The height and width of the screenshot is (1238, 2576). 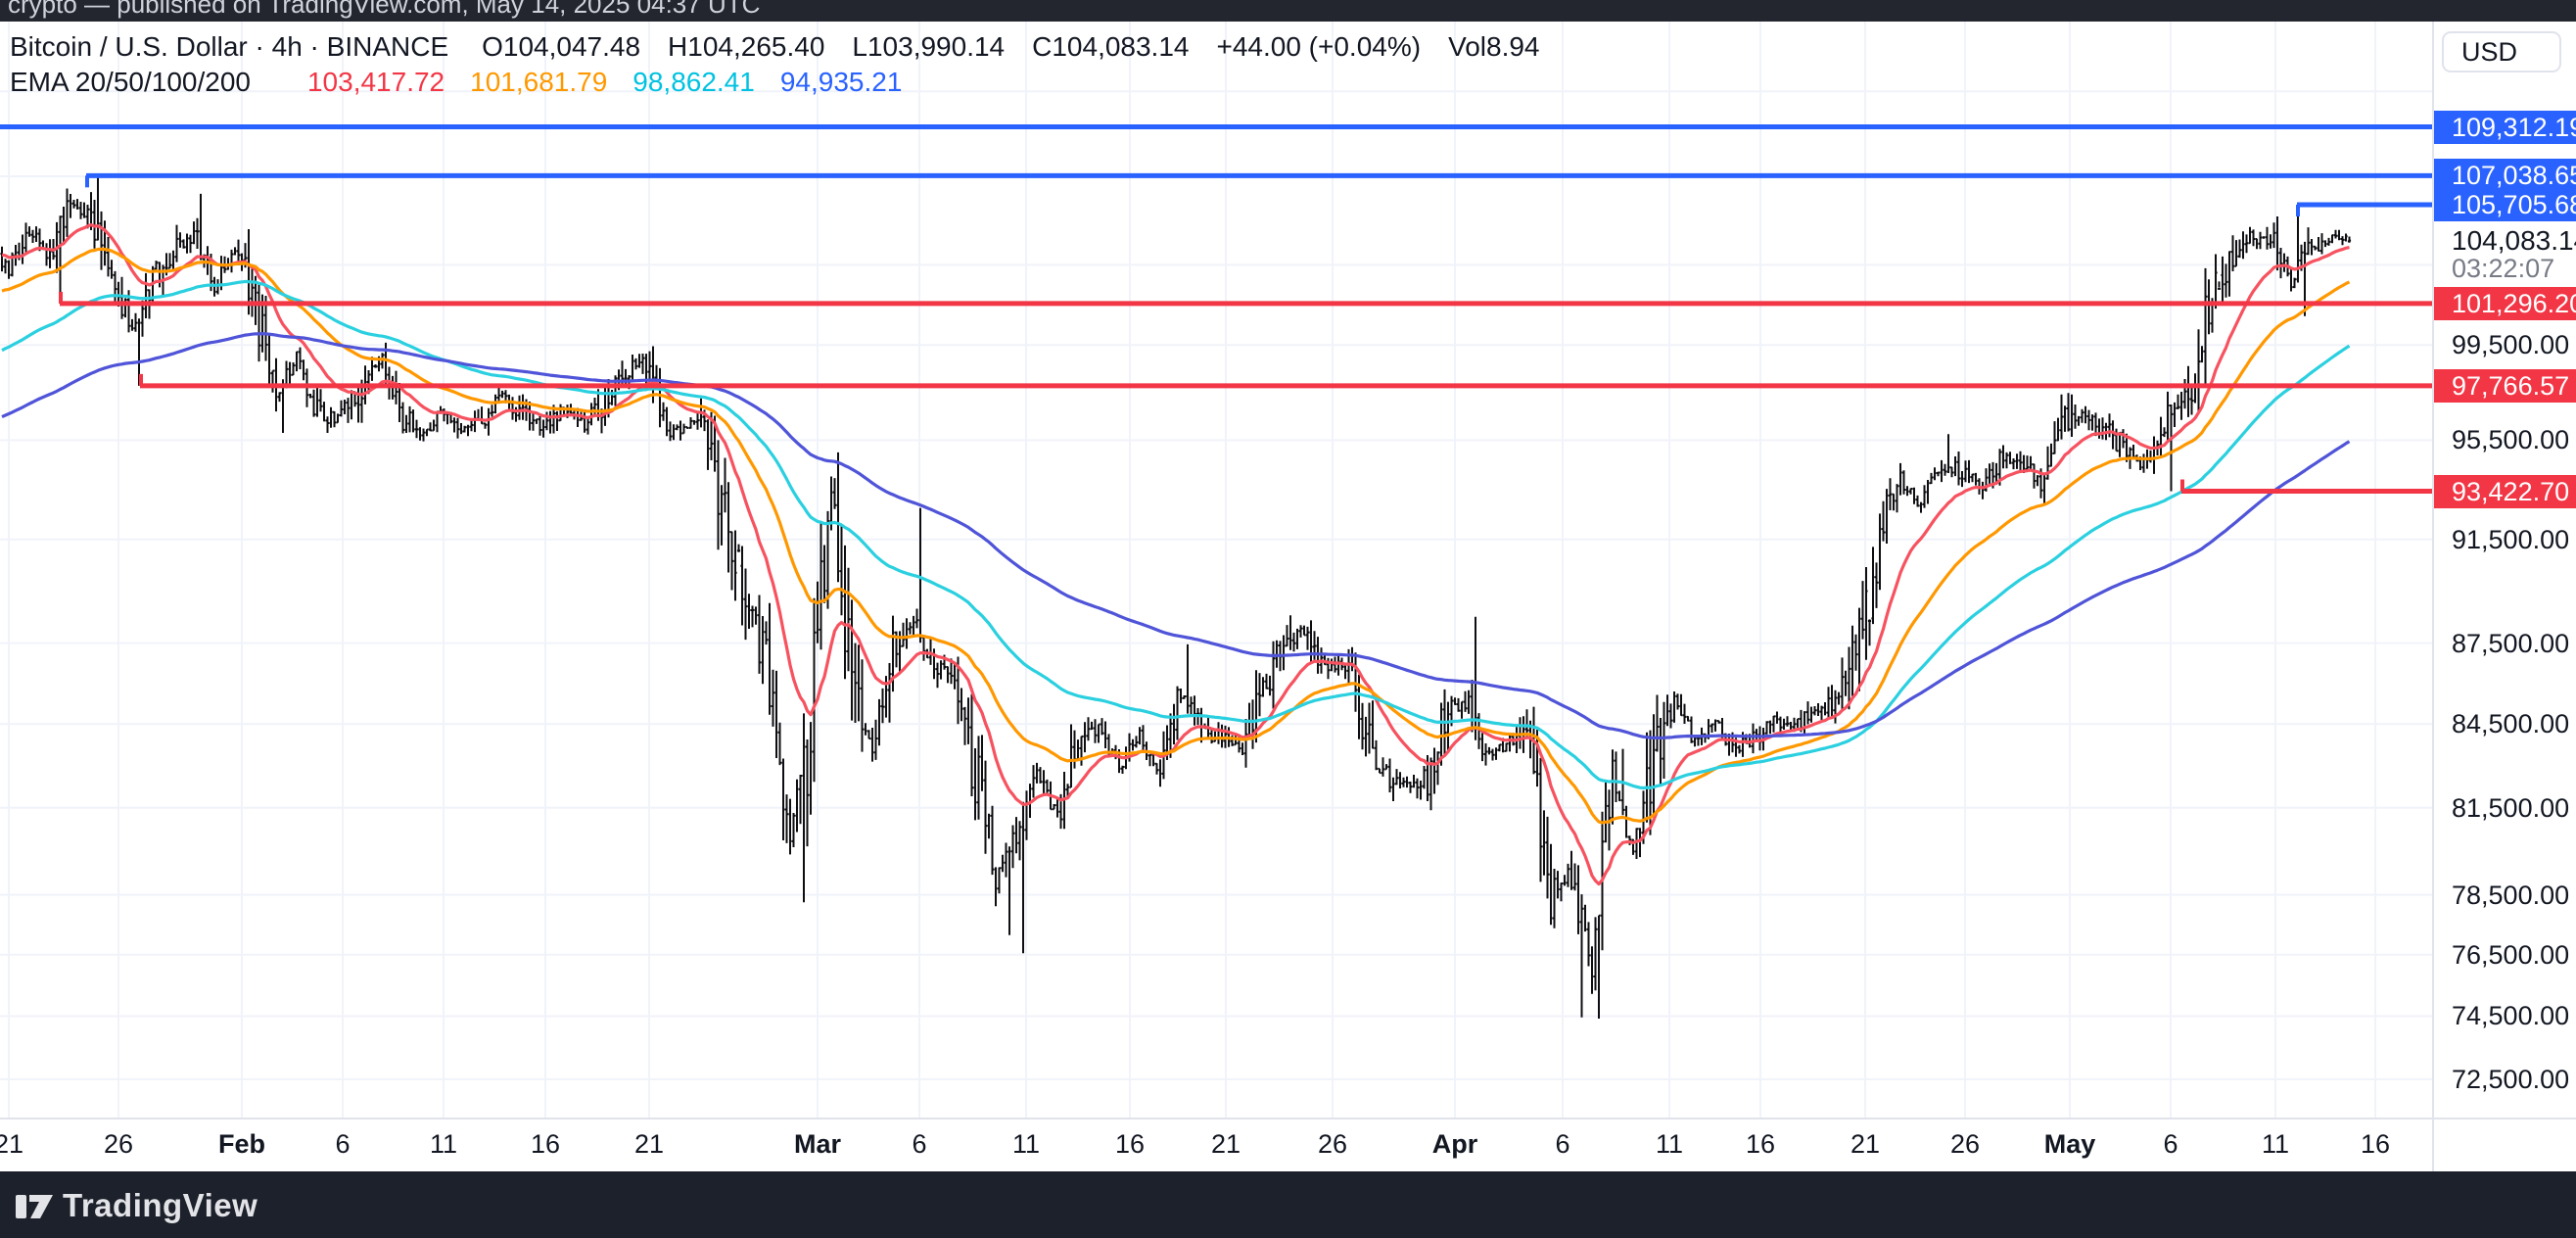 I want to click on price-level-axis-label: 101,296.20, so click(x=2505, y=303).